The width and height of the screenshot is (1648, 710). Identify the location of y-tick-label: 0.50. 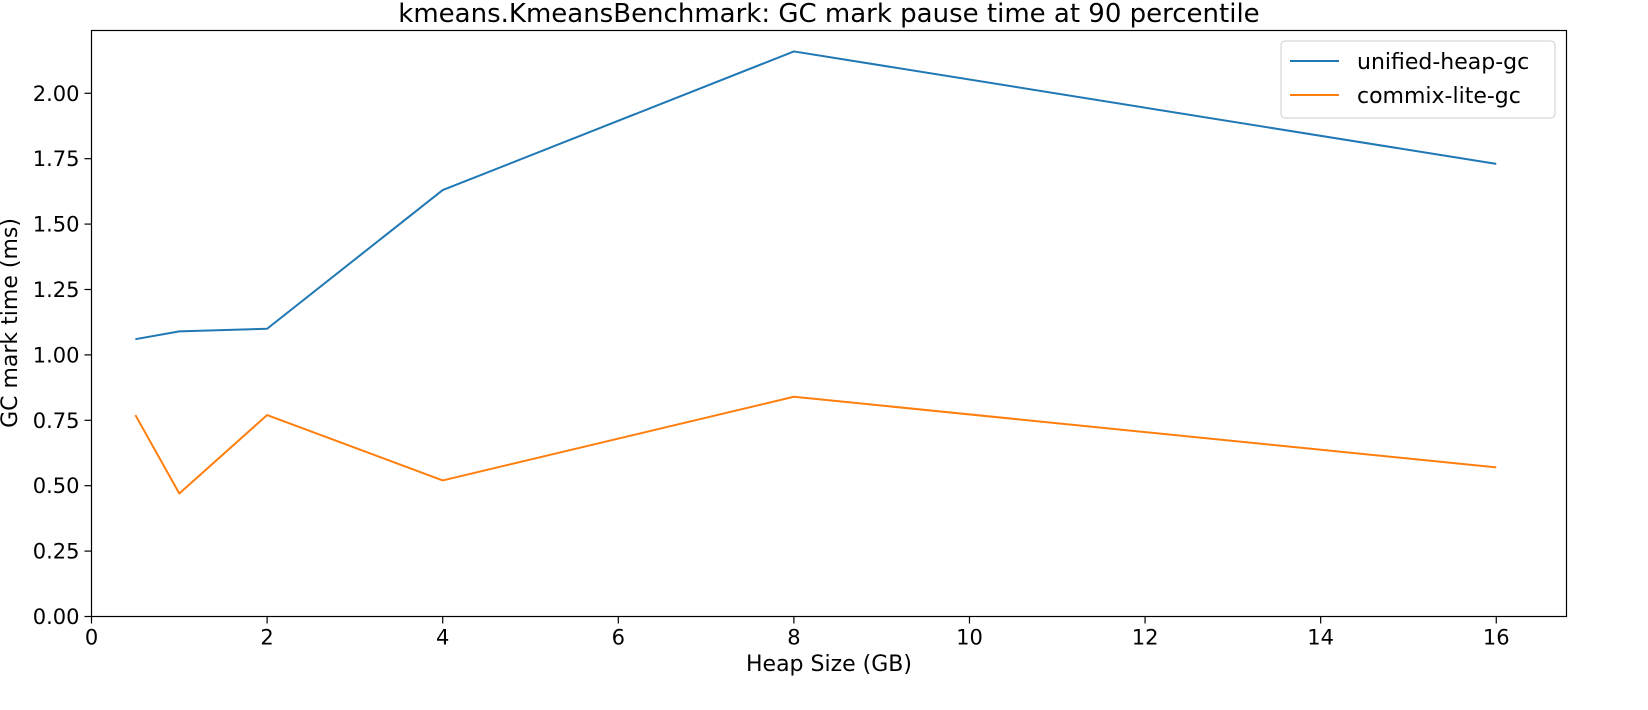
(56, 486).